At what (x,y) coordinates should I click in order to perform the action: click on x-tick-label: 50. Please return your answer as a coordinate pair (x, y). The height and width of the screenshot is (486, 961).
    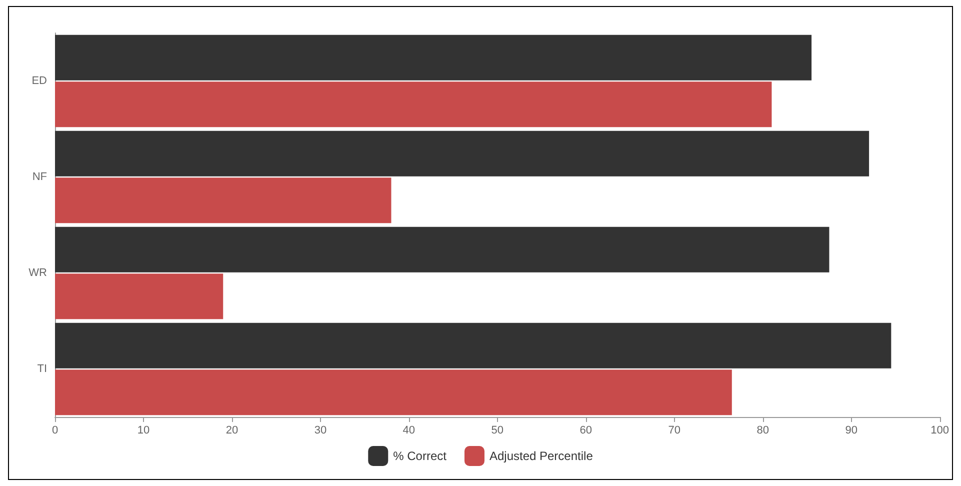
    Looking at the image, I should click on (497, 430).